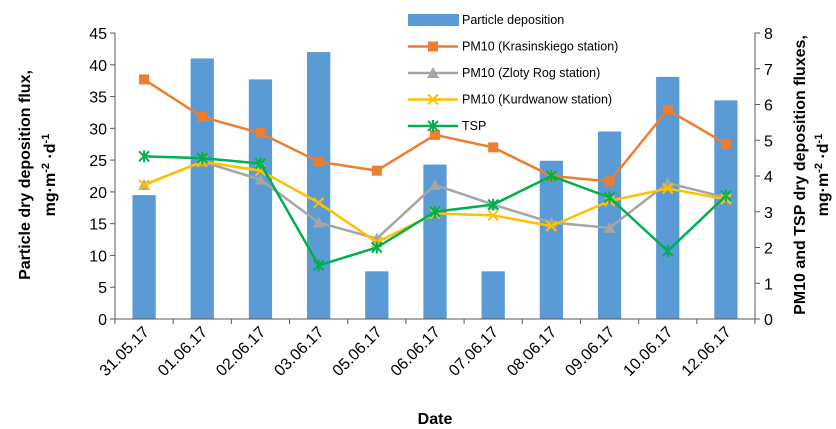 This screenshot has height=429, width=836. Describe the element at coordinates (540, 47) in the screenshot. I see `legend-label: PM10 (Krasinskiego station)` at that location.